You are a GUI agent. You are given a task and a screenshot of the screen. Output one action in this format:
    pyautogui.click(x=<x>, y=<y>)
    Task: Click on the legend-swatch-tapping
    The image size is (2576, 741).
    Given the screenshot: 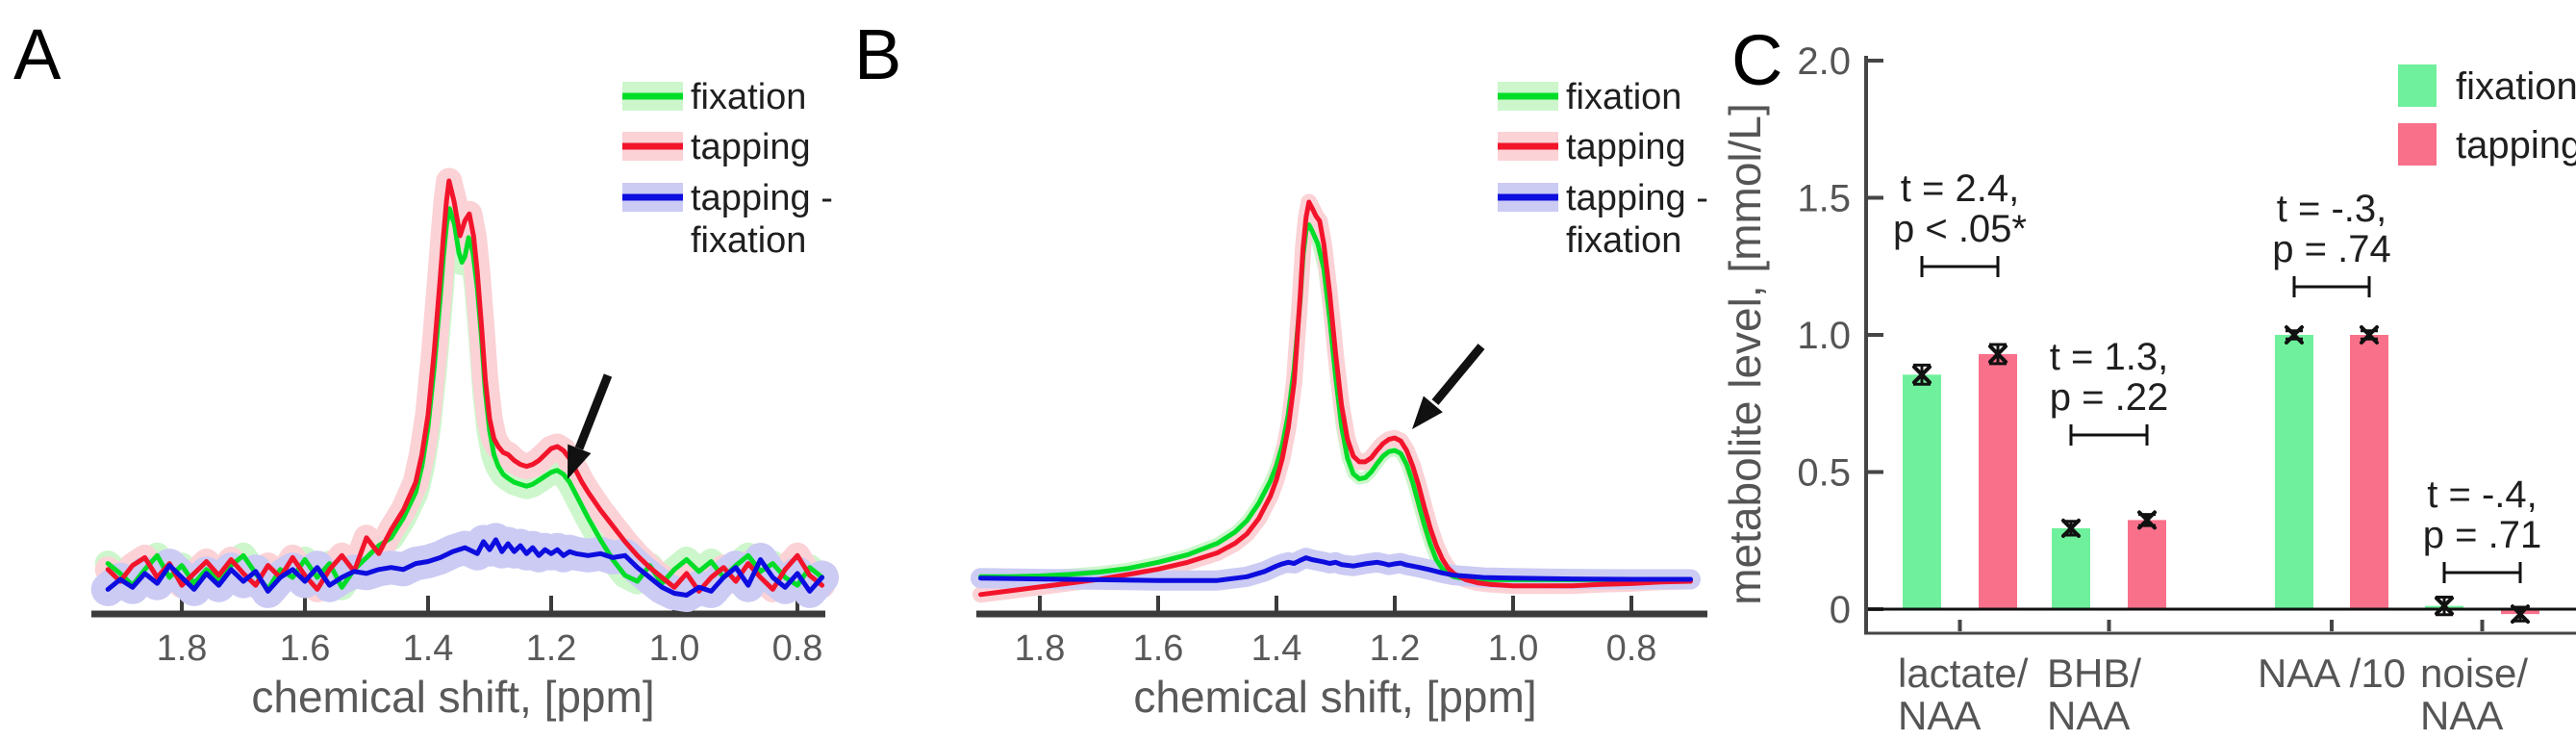 What is the action you would take?
    pyautogui.click(x=2418, y=145)
    